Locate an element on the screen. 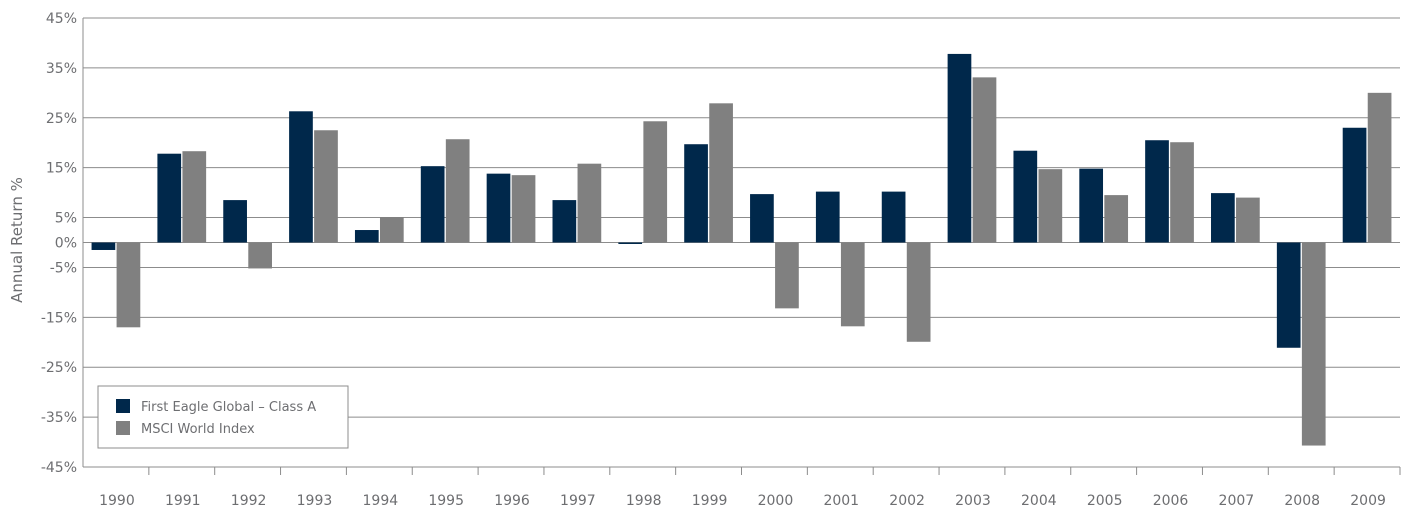 The image size is (1401, 512). x-tick-label: 1997 is located at coordinates (578, 500).